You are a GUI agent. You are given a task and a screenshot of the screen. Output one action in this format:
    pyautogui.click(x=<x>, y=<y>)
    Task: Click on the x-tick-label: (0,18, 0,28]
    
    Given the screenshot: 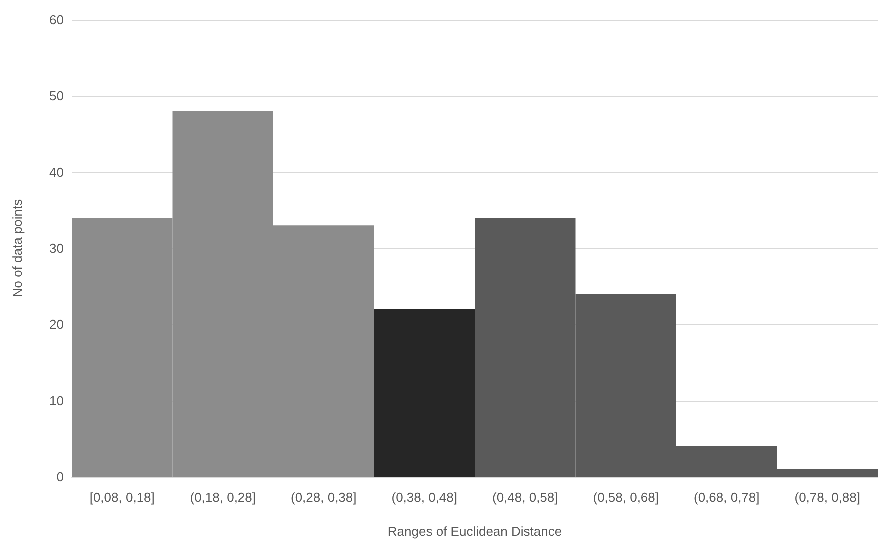 What is the action you would take?
    pyautogui.click(x=223, y=497)
    